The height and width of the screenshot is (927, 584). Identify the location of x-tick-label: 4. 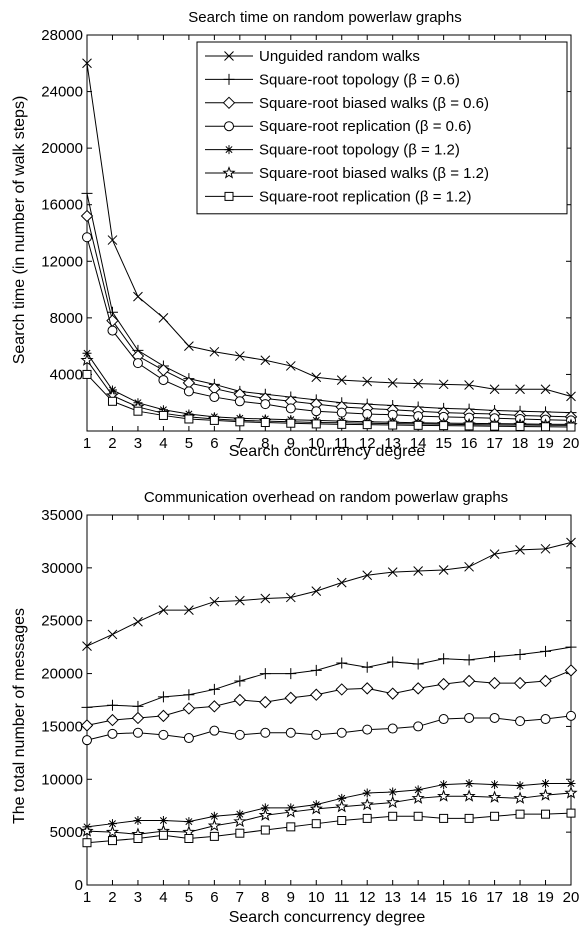
(163, 897).